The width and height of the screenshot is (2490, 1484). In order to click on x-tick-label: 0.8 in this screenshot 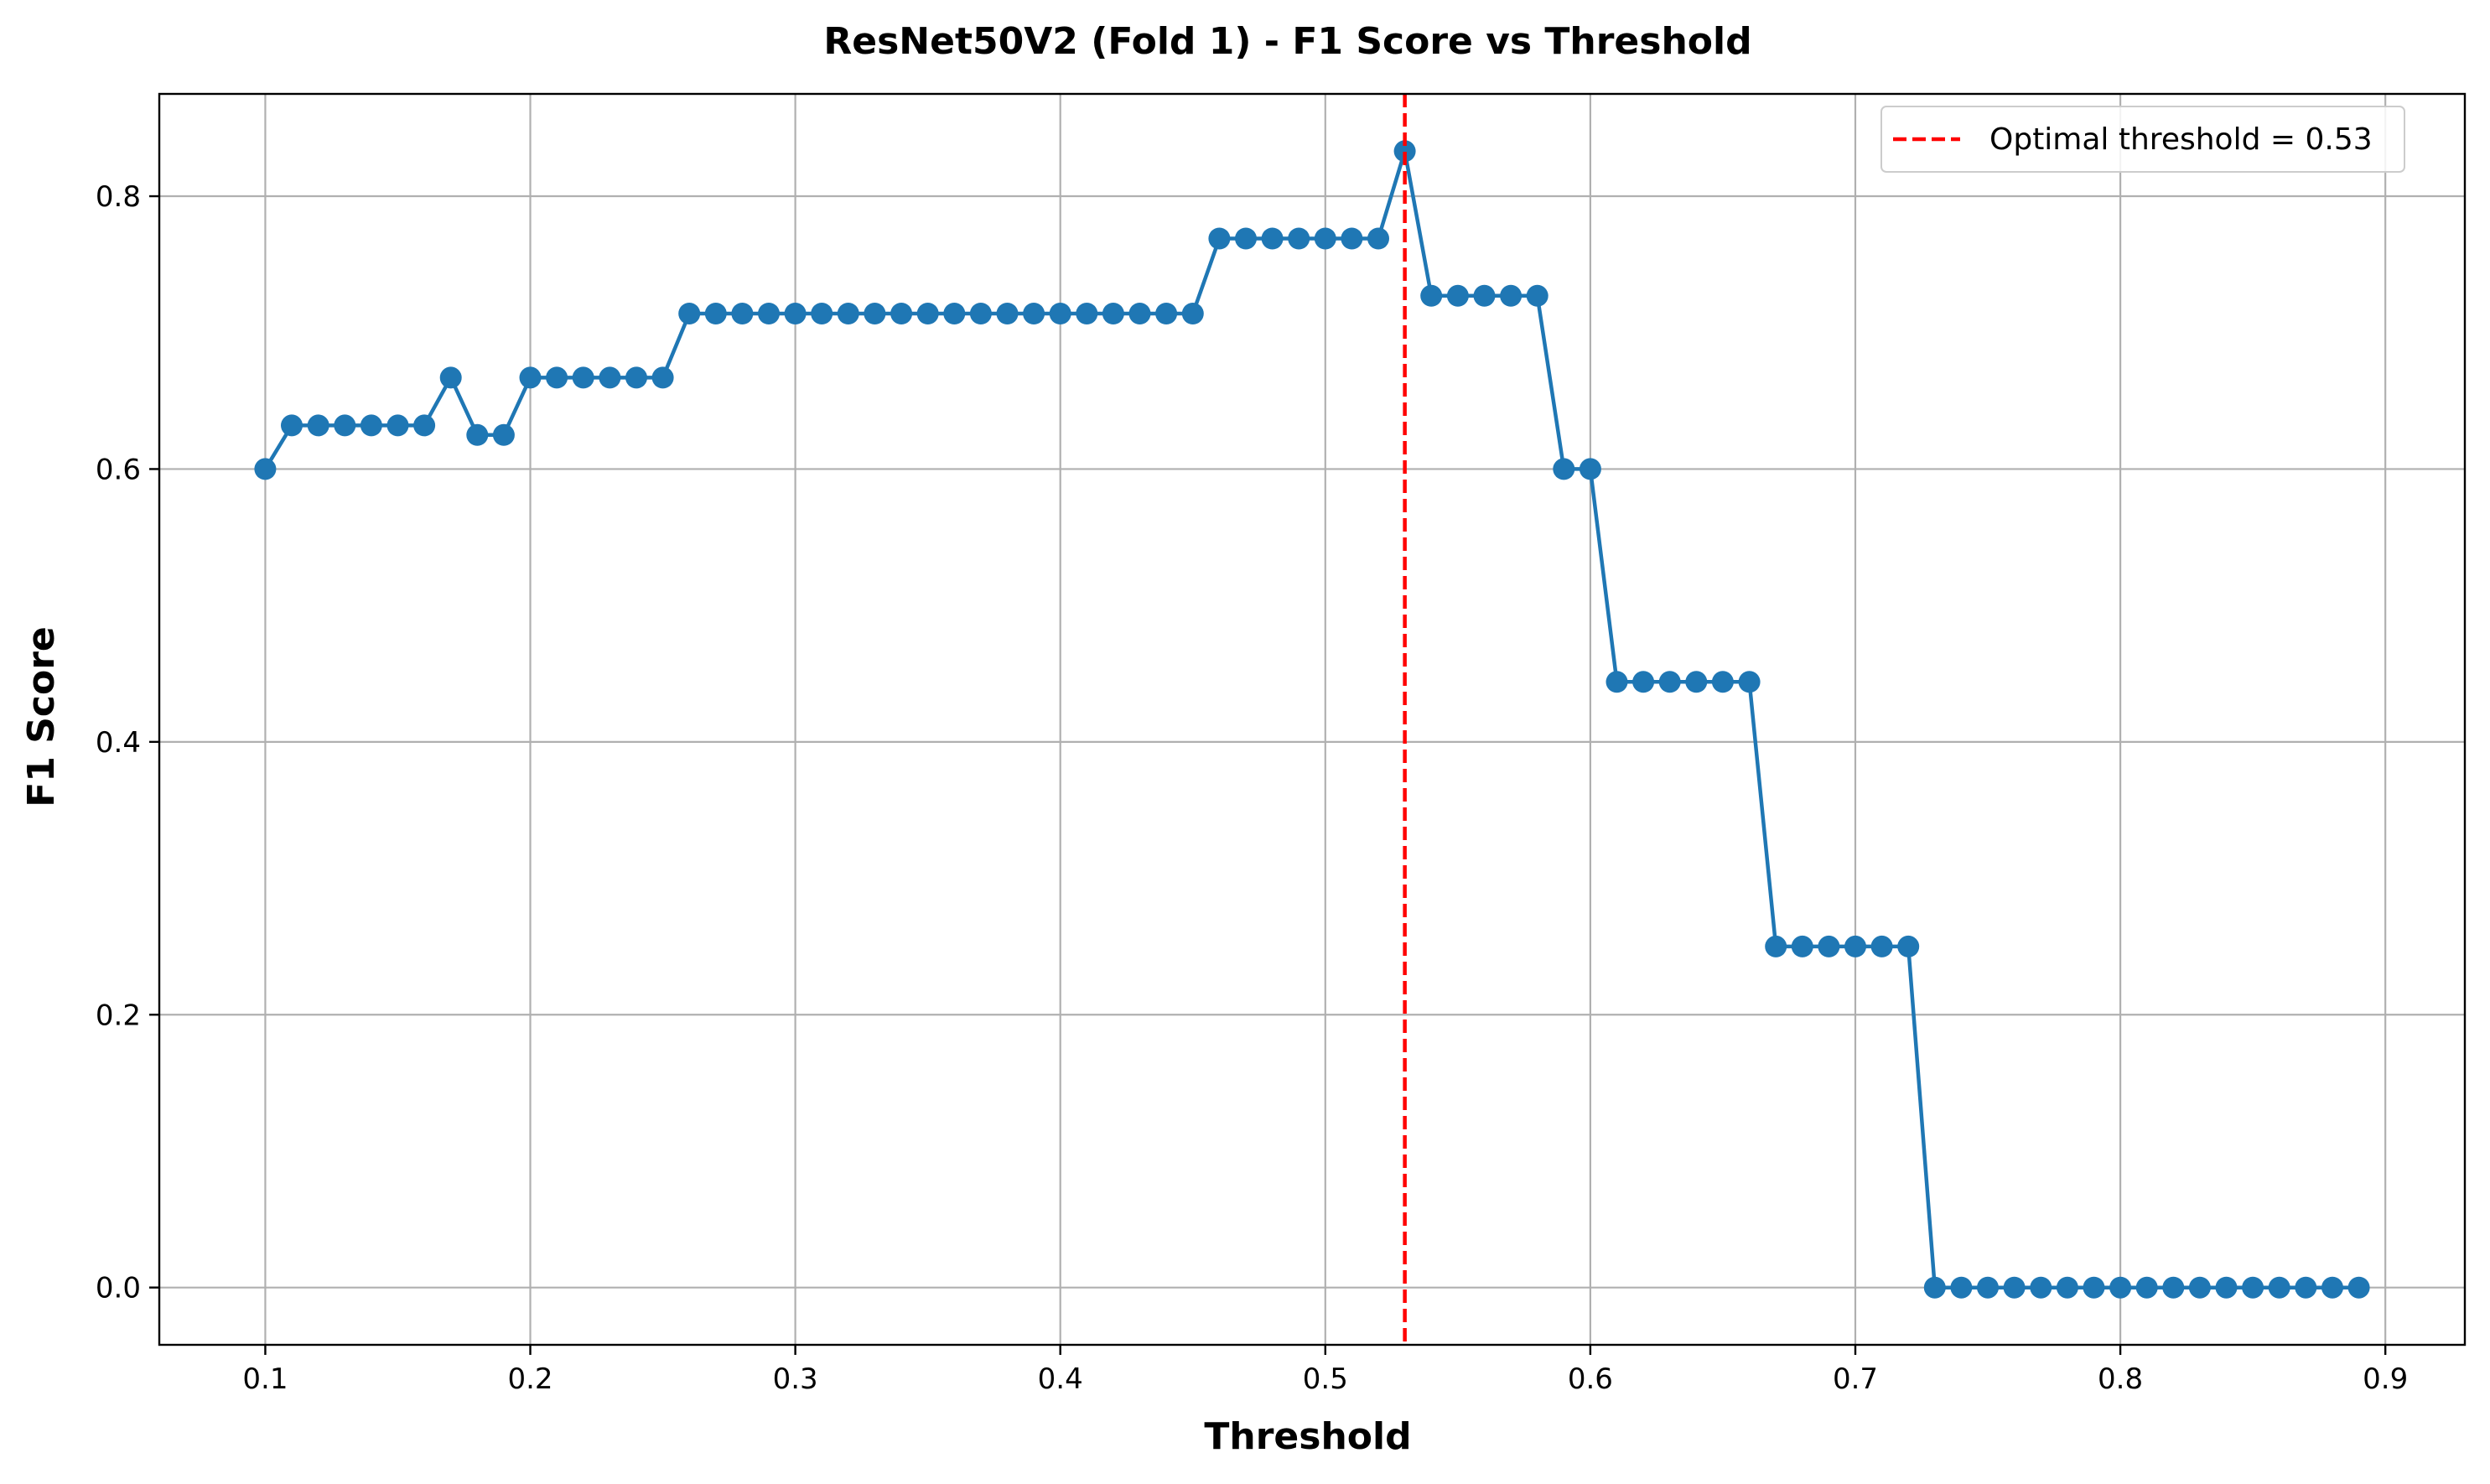, I will do `click(2120, 1379)`.